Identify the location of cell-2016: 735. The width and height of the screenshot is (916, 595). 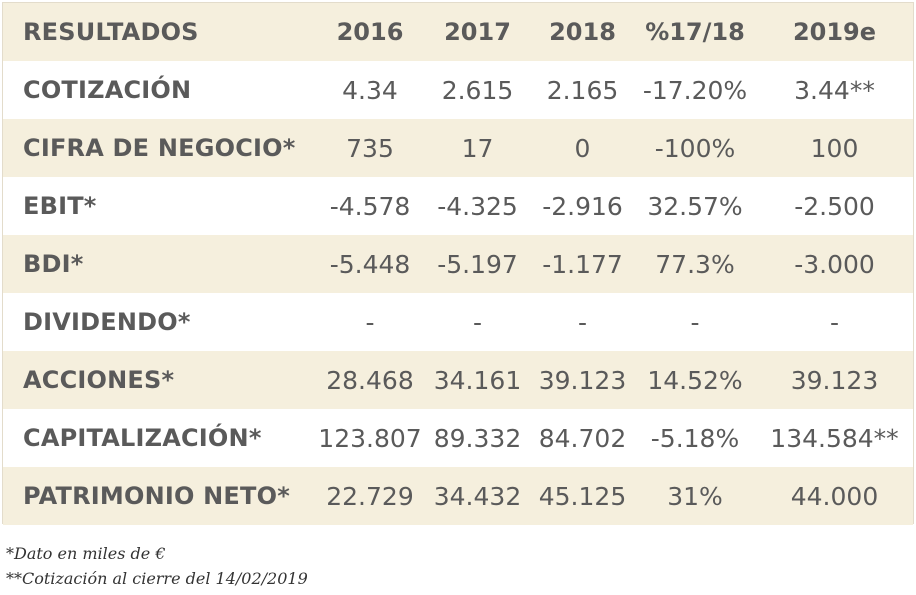
(370, 148).